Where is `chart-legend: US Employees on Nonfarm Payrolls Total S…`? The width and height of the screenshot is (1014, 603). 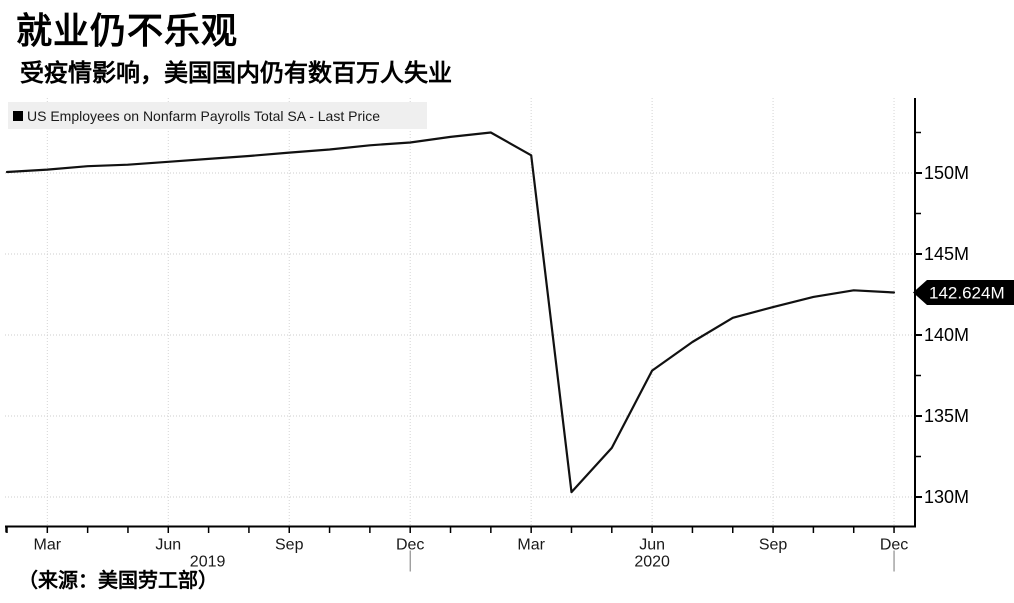 chart-legend: US Employees on Nonfarm Payrolls Total S… is located at coordinates (217, 115).